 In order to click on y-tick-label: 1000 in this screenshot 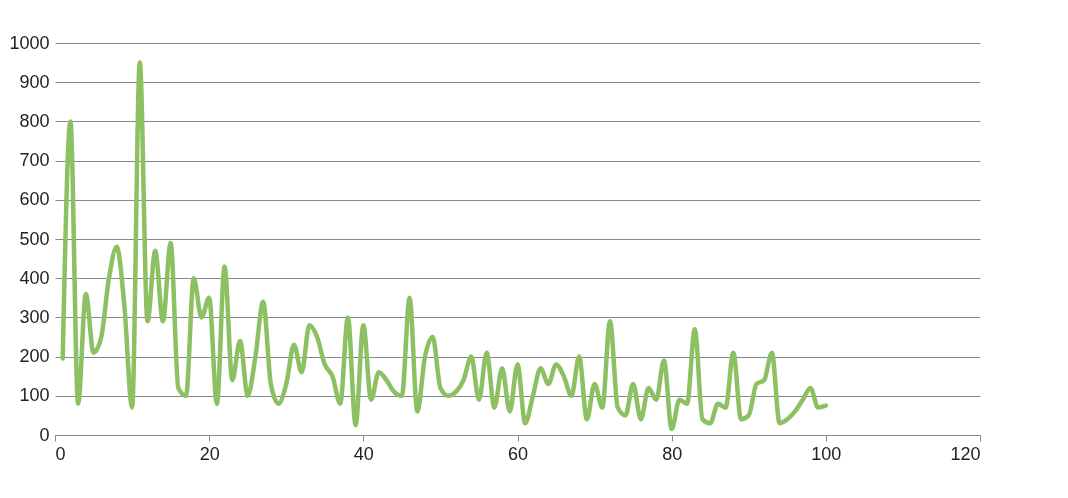, I will do `click(29, 42)`.